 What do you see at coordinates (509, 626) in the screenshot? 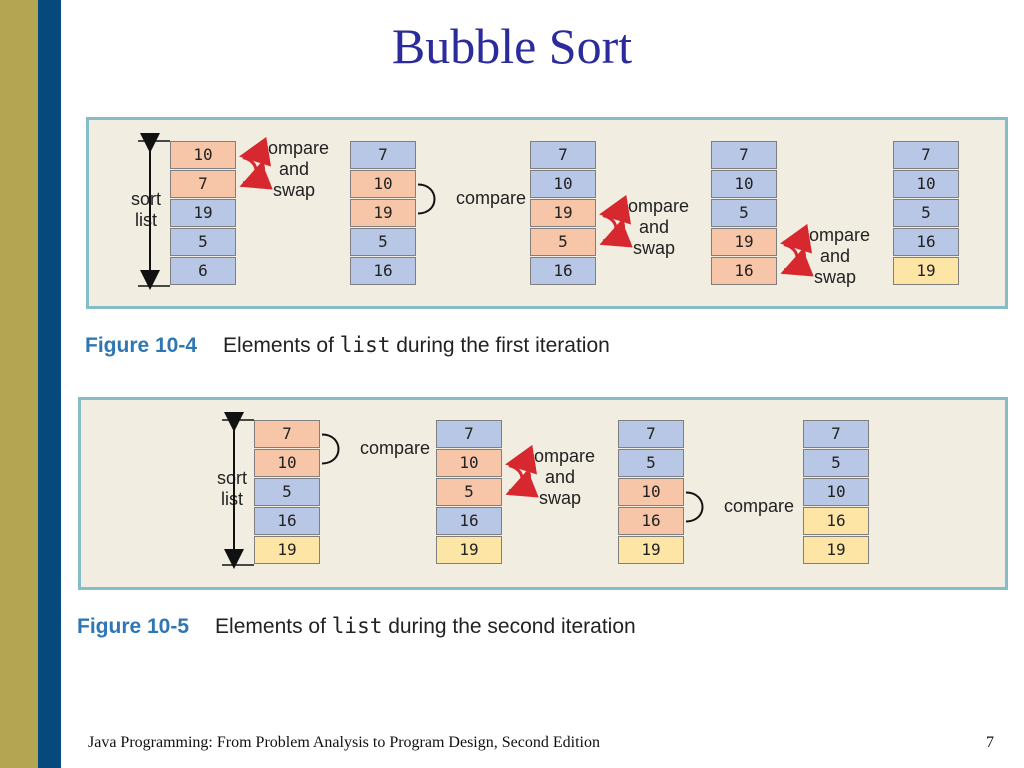
I see `caption-text-post: during the second iteration` at bounding box center [509, 626].